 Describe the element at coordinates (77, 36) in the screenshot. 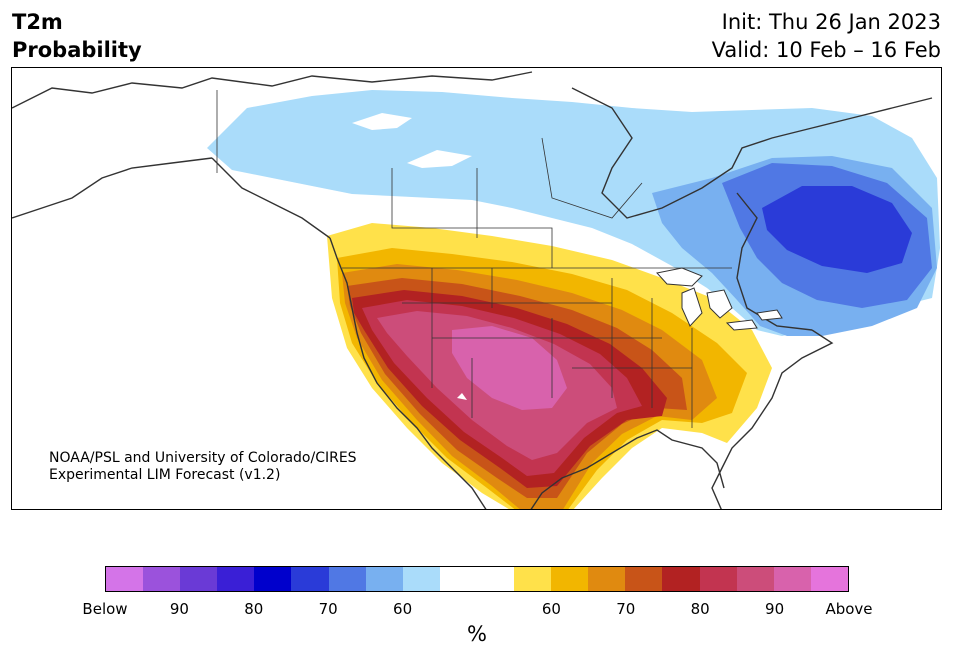

I see `map-title: T2m Probability` at that location.